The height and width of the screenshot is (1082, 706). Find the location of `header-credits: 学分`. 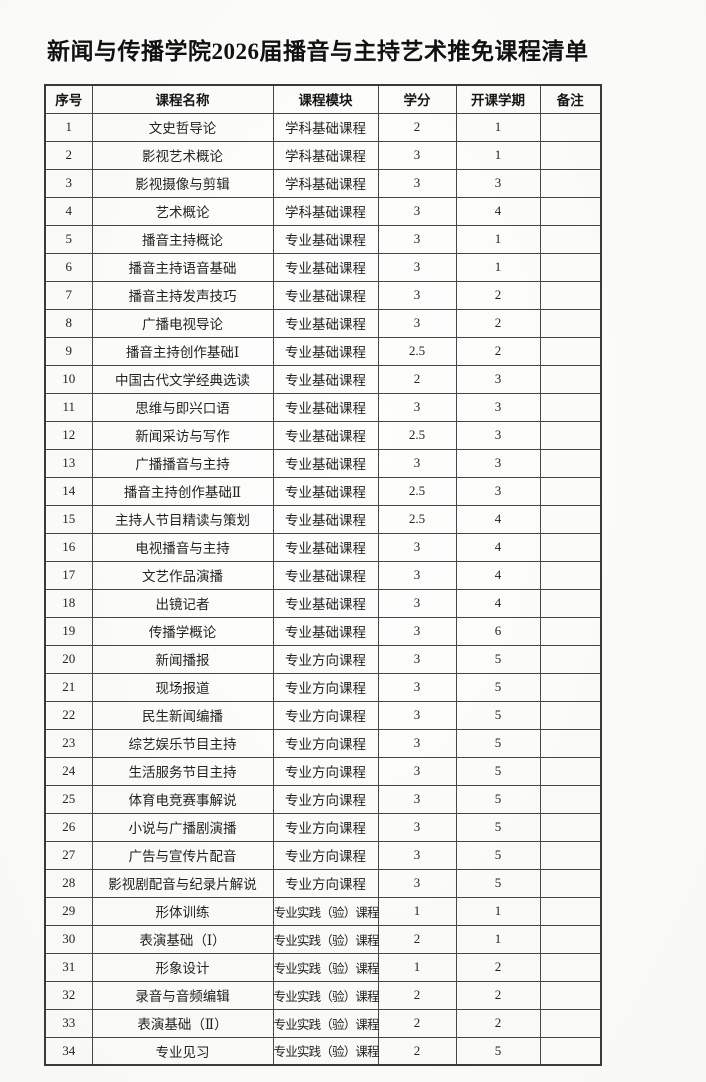

header-credits: 学分 is located at coordinates (417, 99).